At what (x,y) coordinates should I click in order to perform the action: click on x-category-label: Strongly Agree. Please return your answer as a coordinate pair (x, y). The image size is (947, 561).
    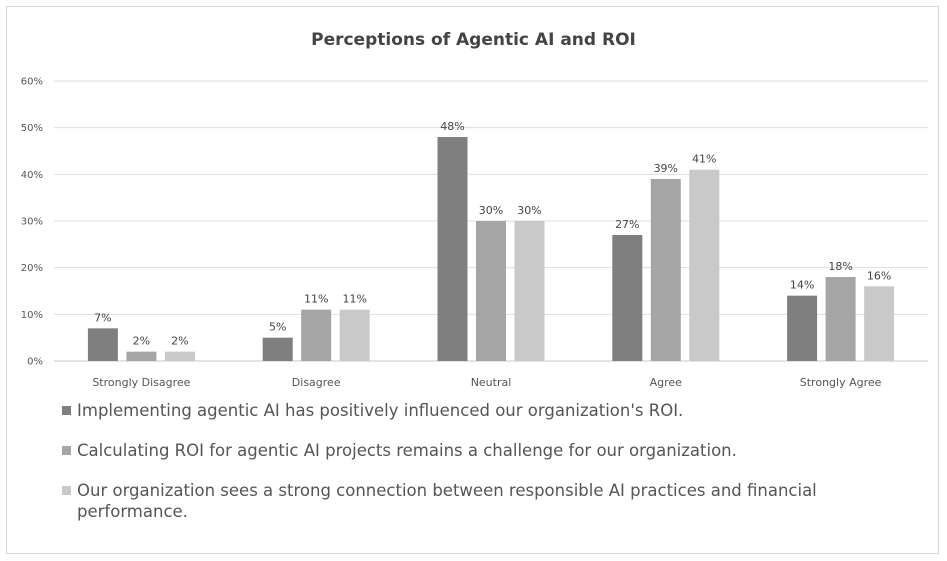
    Looking at the image, I should click on (841, 382).